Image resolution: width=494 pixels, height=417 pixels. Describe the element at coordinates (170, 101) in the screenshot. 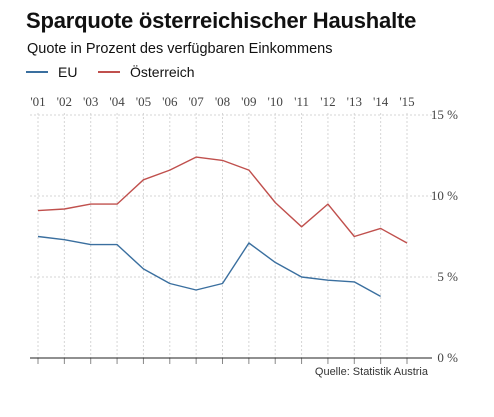

I see `x-tick-label: '06` at that location.